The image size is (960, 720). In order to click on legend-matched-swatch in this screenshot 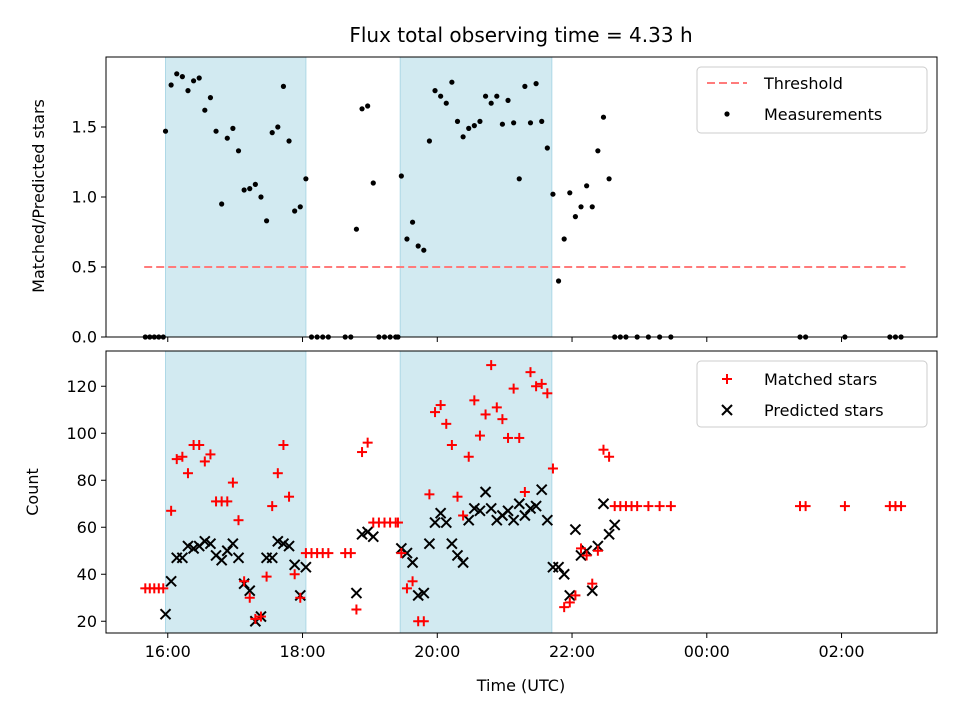, I will do `click(727, 379)`.